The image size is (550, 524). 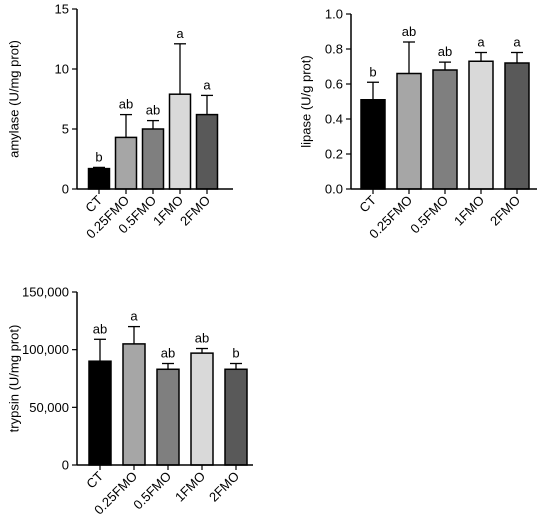 What do you see at coordinates (168, 353) in the screenshot?
I see `trypsin-significance-label-2: ab` at bounding box center [168, 353].